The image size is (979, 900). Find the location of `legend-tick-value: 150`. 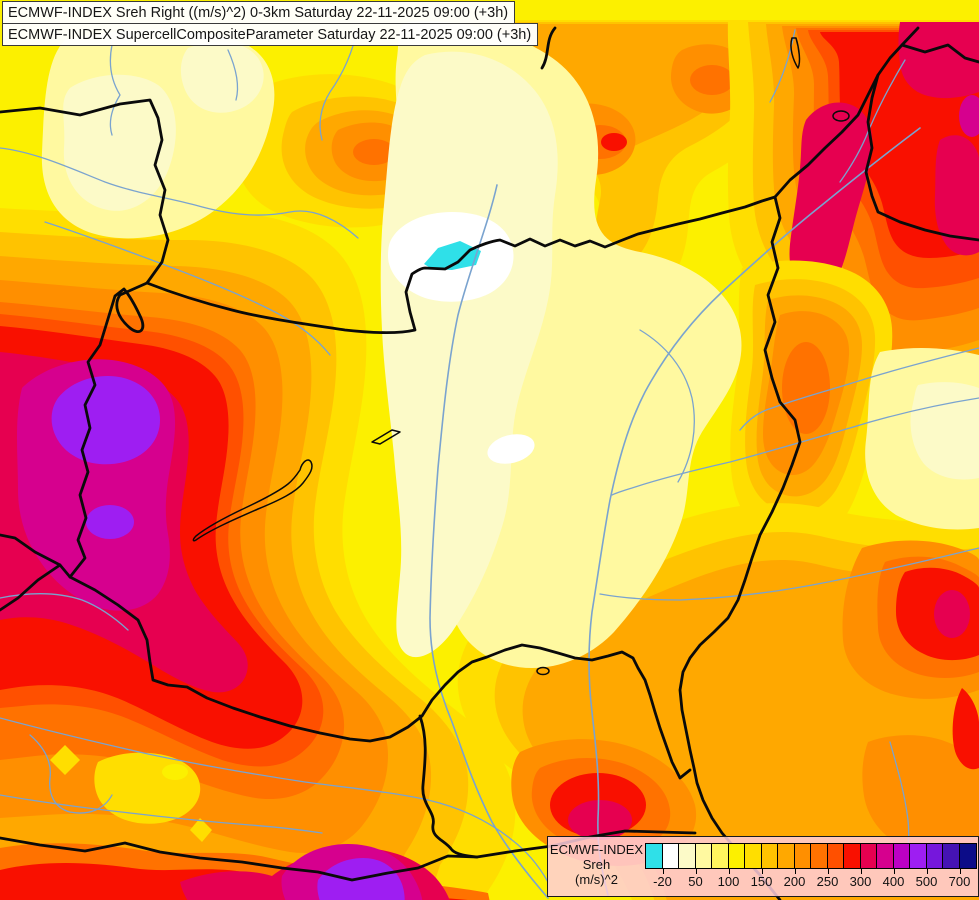

legend-tick-value: 150 is located at coordinates (761, 881).